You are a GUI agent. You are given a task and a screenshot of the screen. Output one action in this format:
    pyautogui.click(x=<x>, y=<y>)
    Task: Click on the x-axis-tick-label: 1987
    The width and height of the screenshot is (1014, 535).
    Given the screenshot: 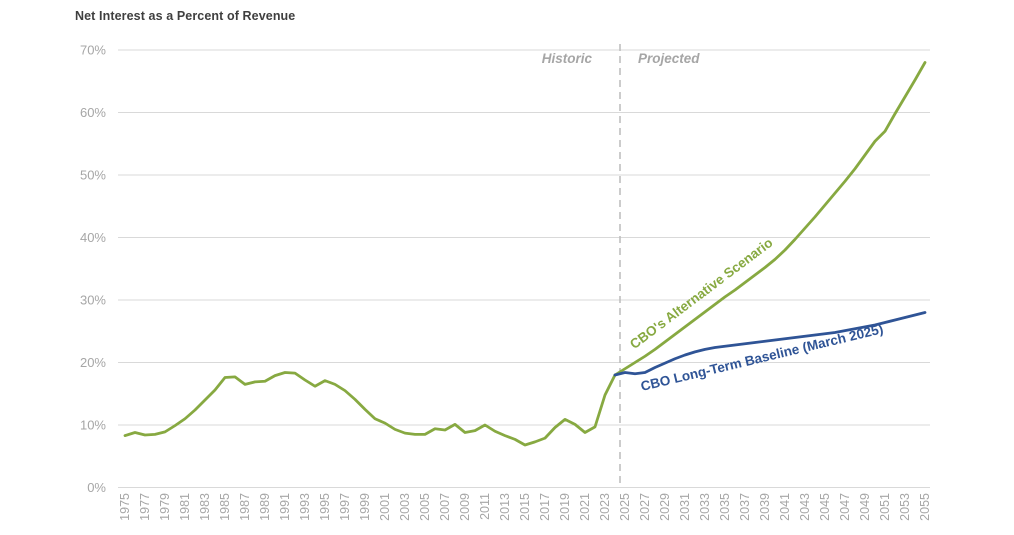 What is the action you would take?
    pyautogui.click(x=245, y=507)
    